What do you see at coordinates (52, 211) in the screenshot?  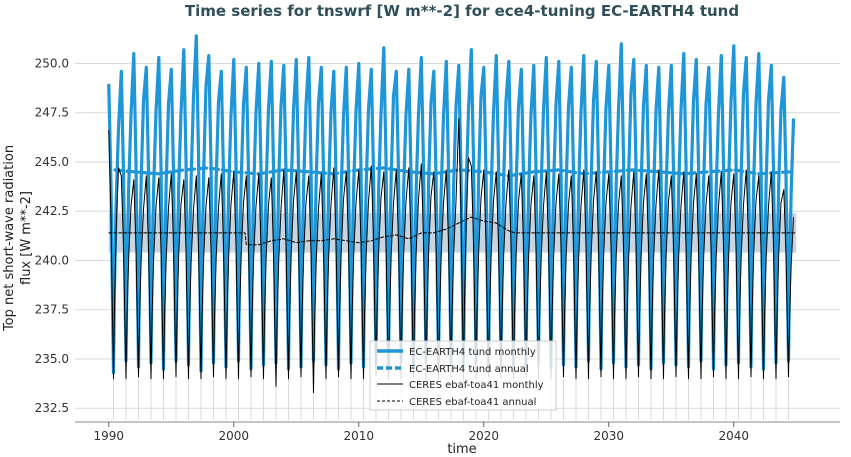 I see `y-tick-label: 242.5` at bounding box center [52, 211].